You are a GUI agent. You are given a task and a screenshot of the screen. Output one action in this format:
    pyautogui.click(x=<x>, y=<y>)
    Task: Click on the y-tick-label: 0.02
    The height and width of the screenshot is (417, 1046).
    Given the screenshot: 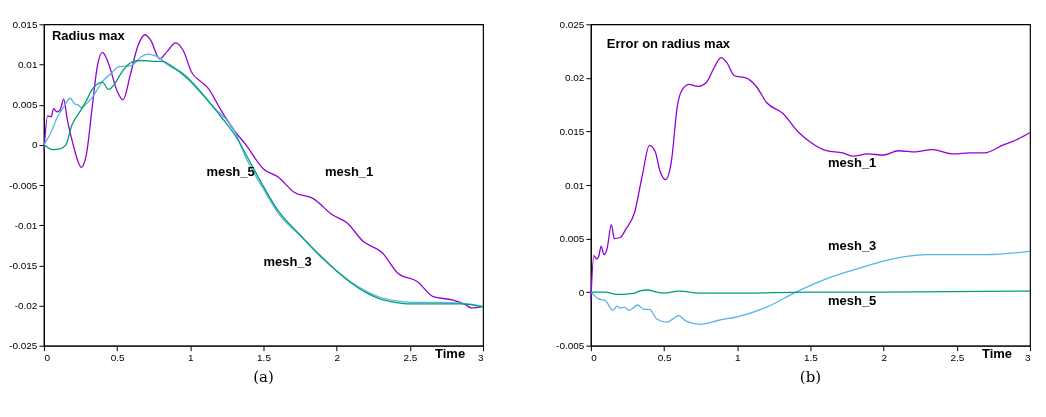 What is the action you would take?
    pyautogui.click(x=574, y=78)
    